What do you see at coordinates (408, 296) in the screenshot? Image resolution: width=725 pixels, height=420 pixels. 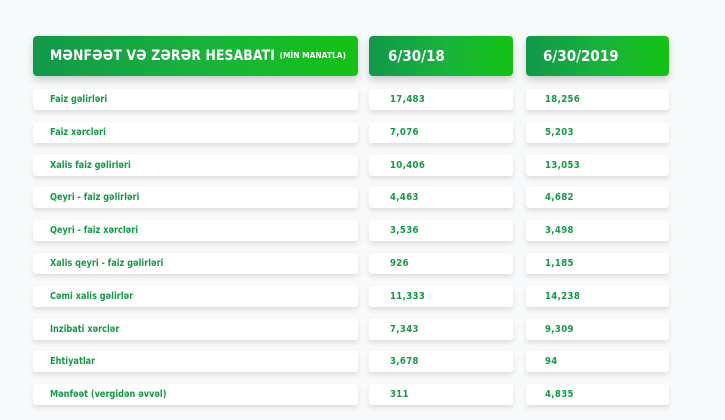 I see `value-2018: 11,333` at bounding box center [408, 296].